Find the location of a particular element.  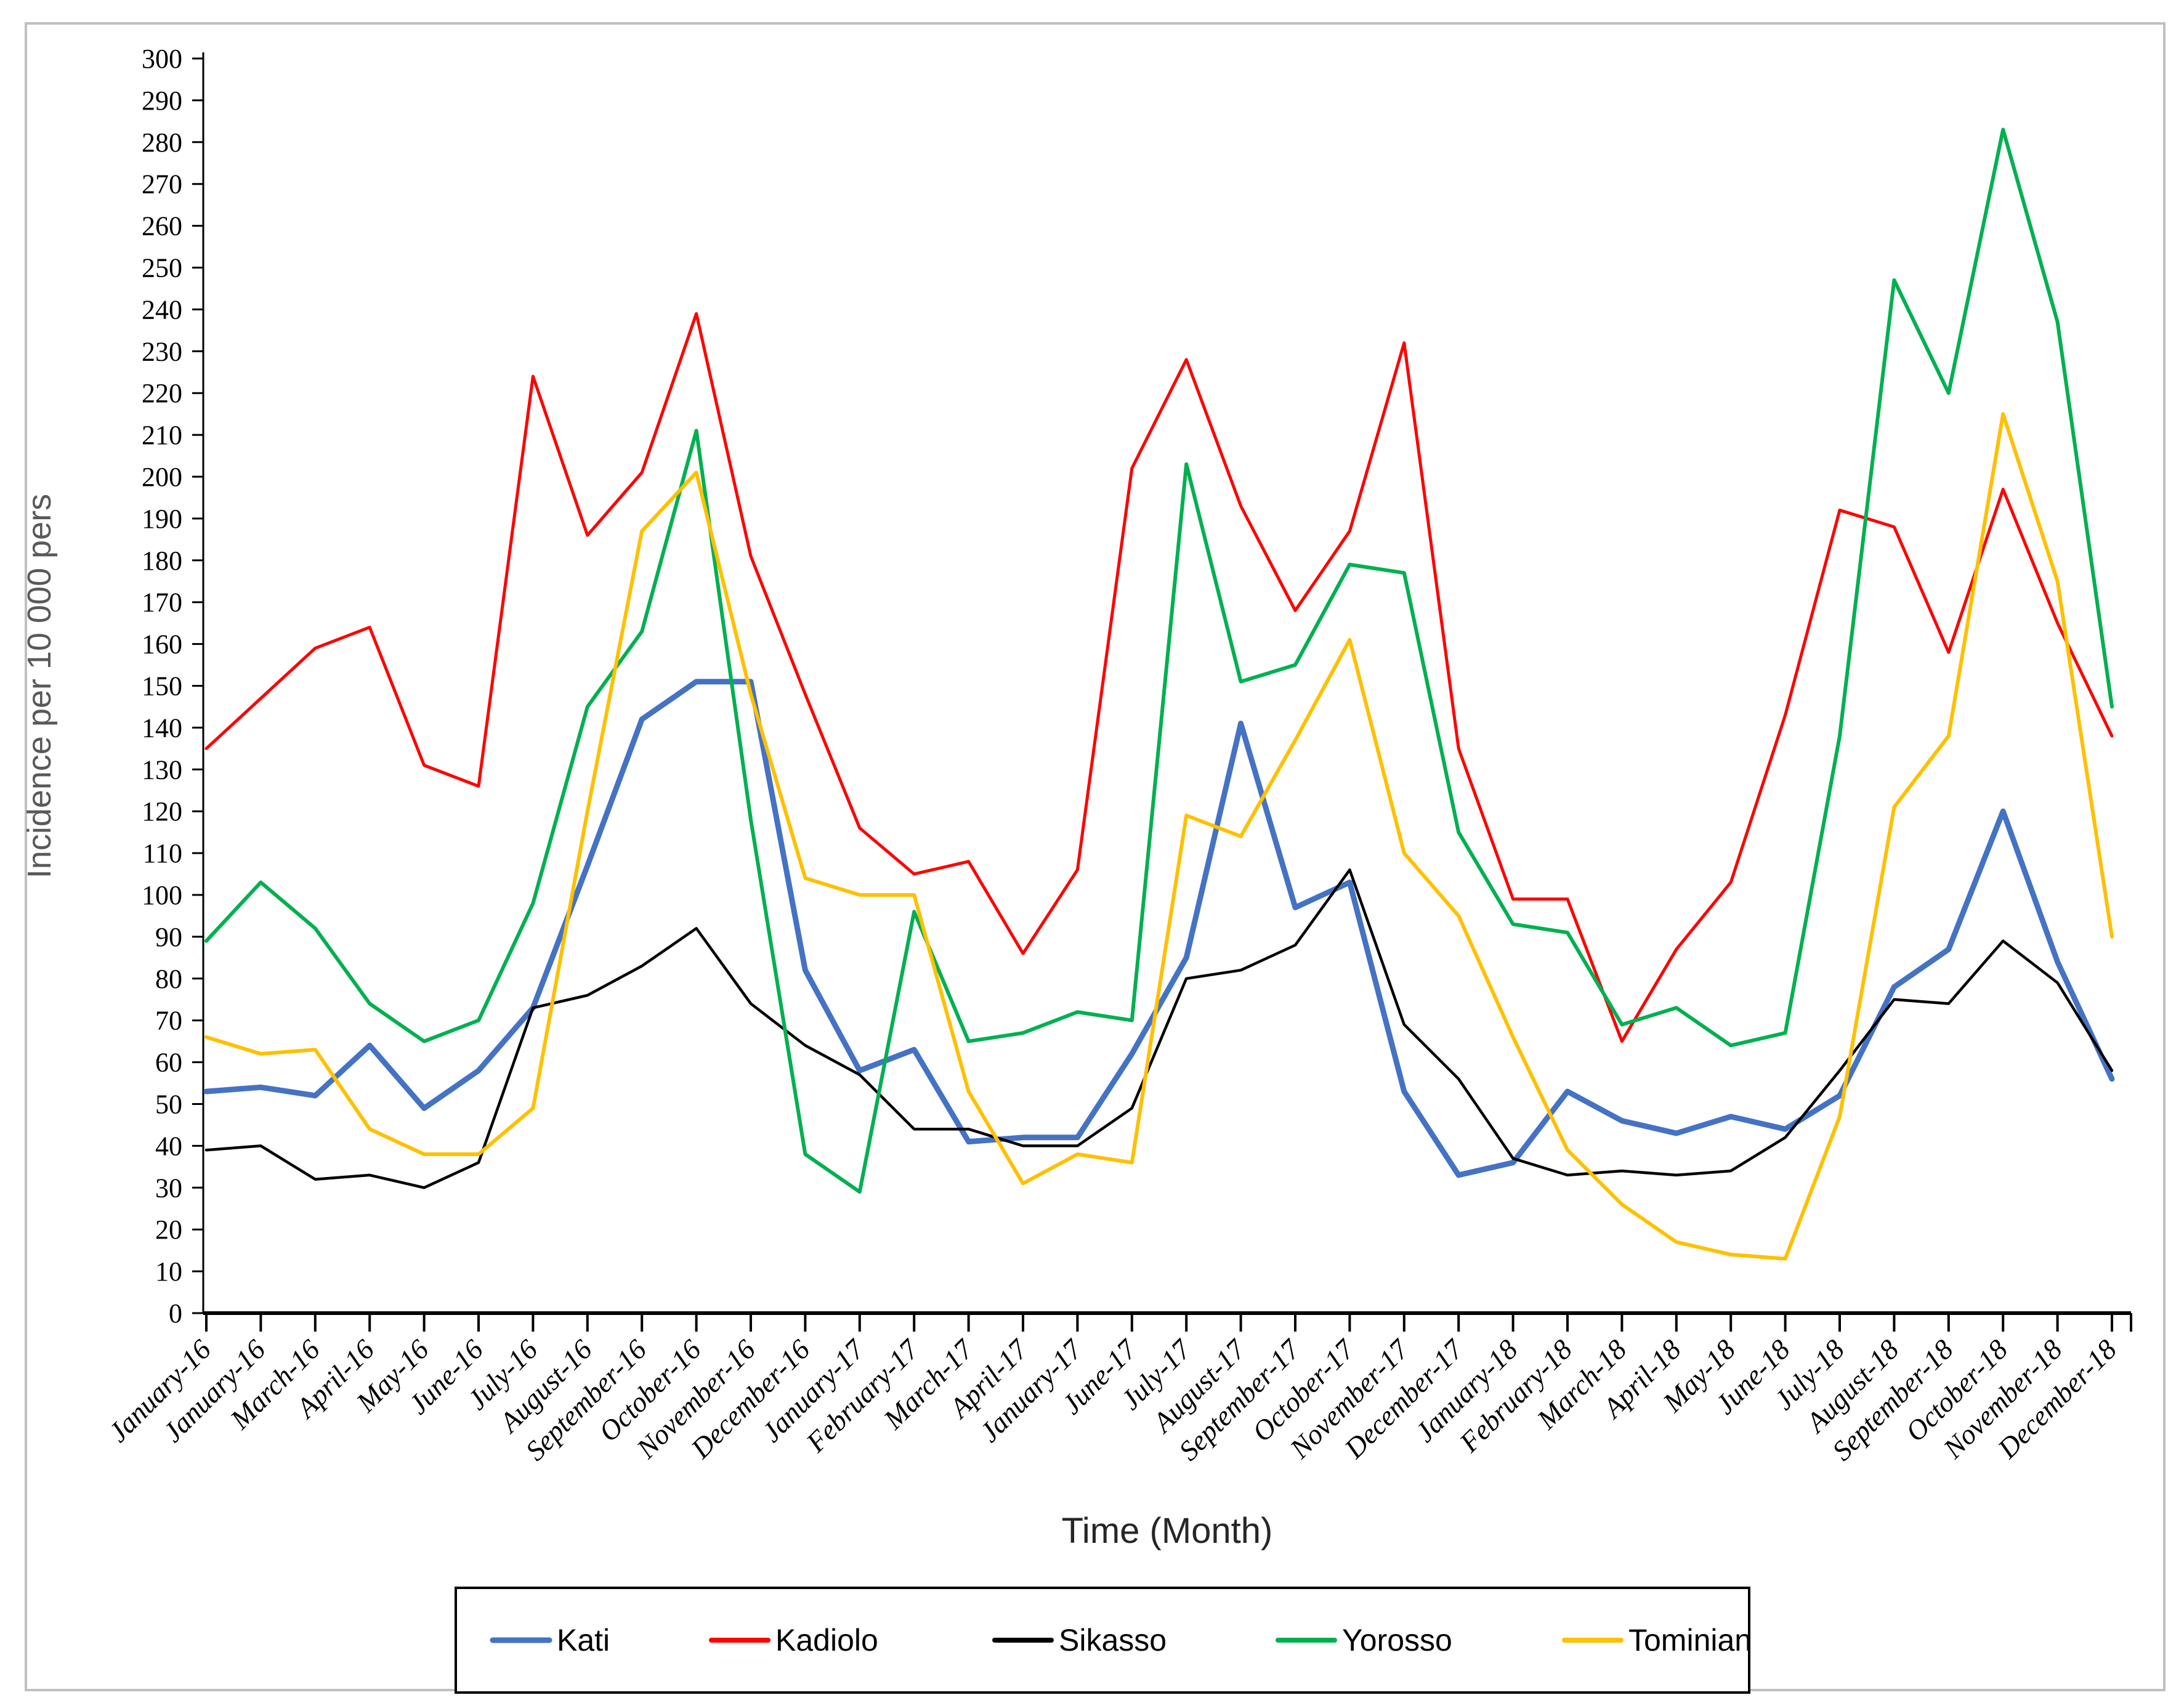

y-tick-label: 170 is located at coordinates (162, 603).